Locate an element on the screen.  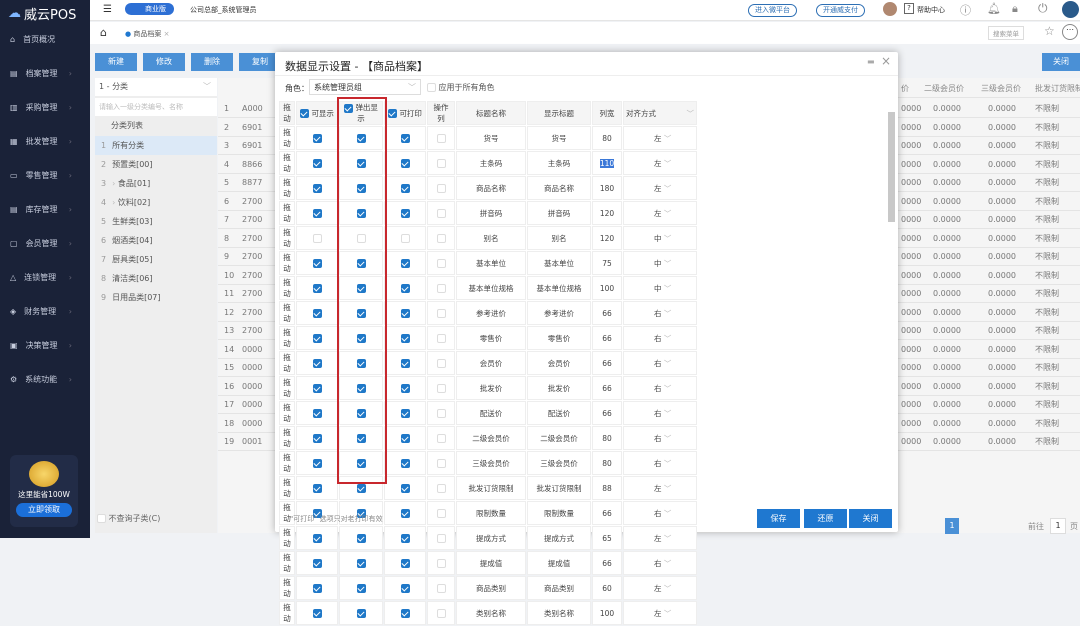
display-title-input: 商品类别 is located at coordinates (559, 588).